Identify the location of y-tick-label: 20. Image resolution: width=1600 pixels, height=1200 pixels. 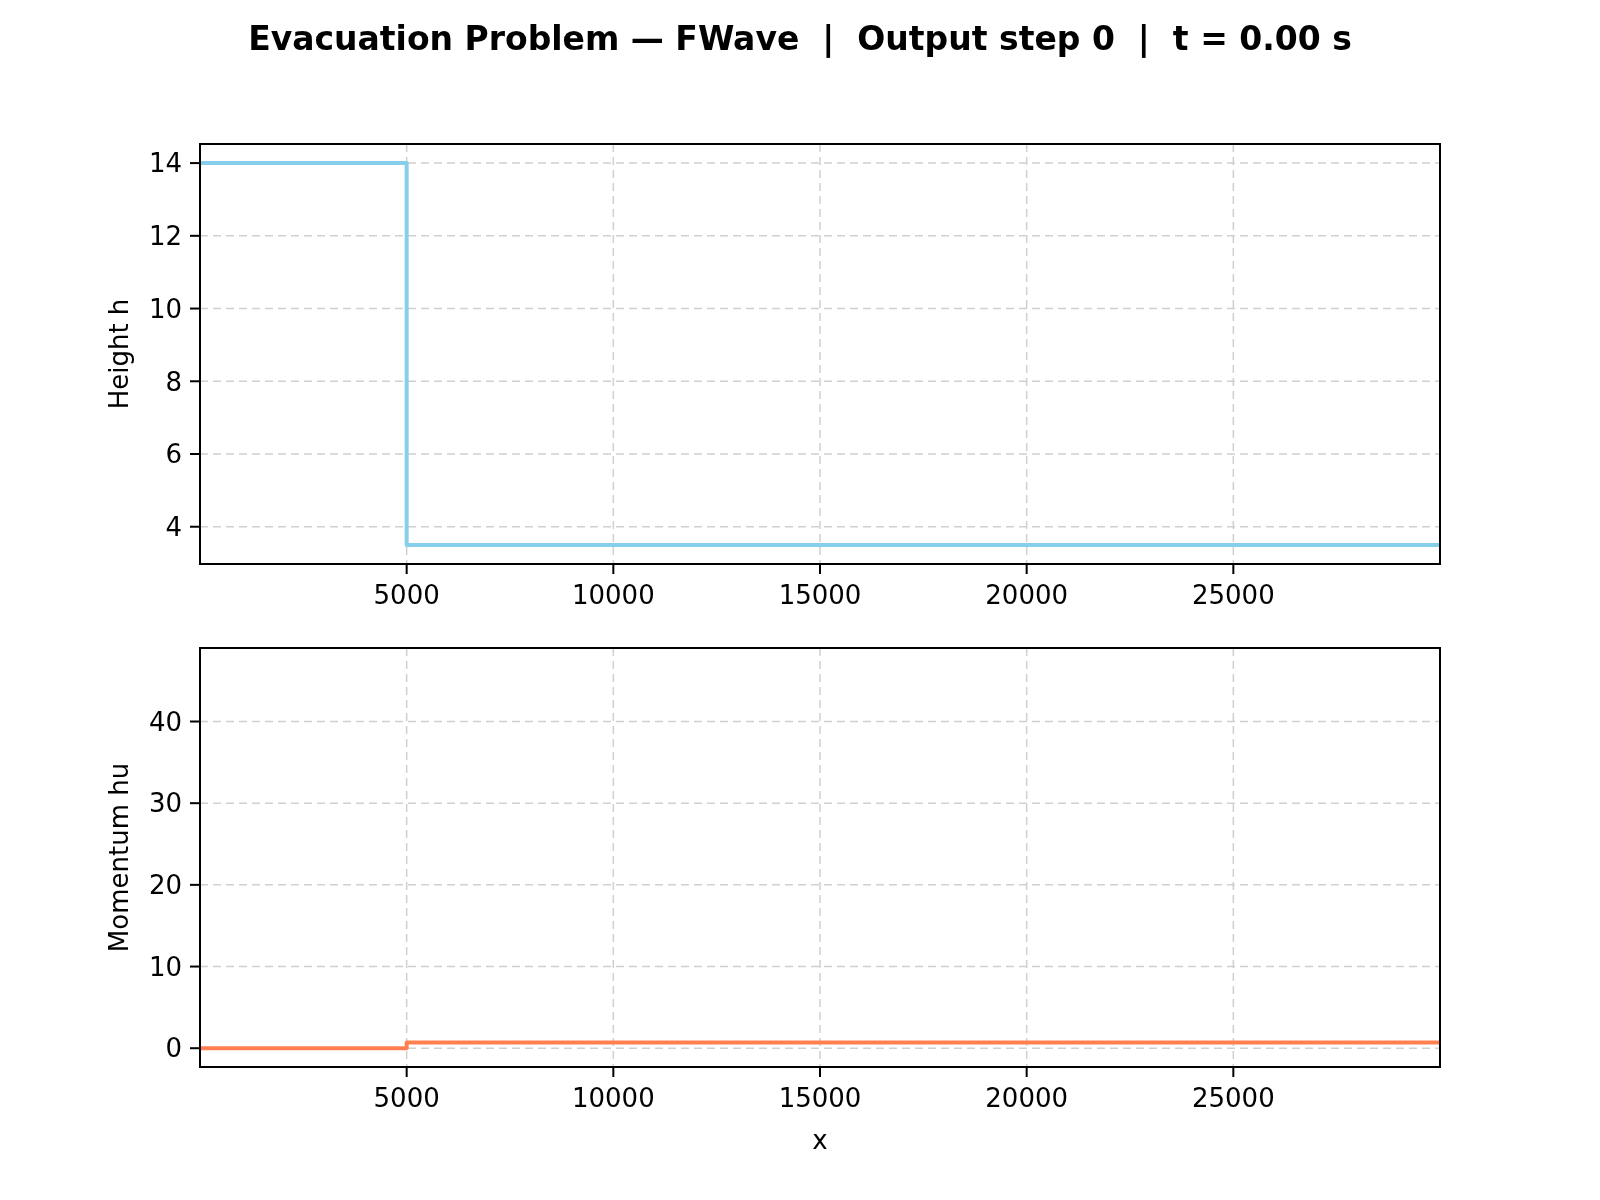
(165, 885).